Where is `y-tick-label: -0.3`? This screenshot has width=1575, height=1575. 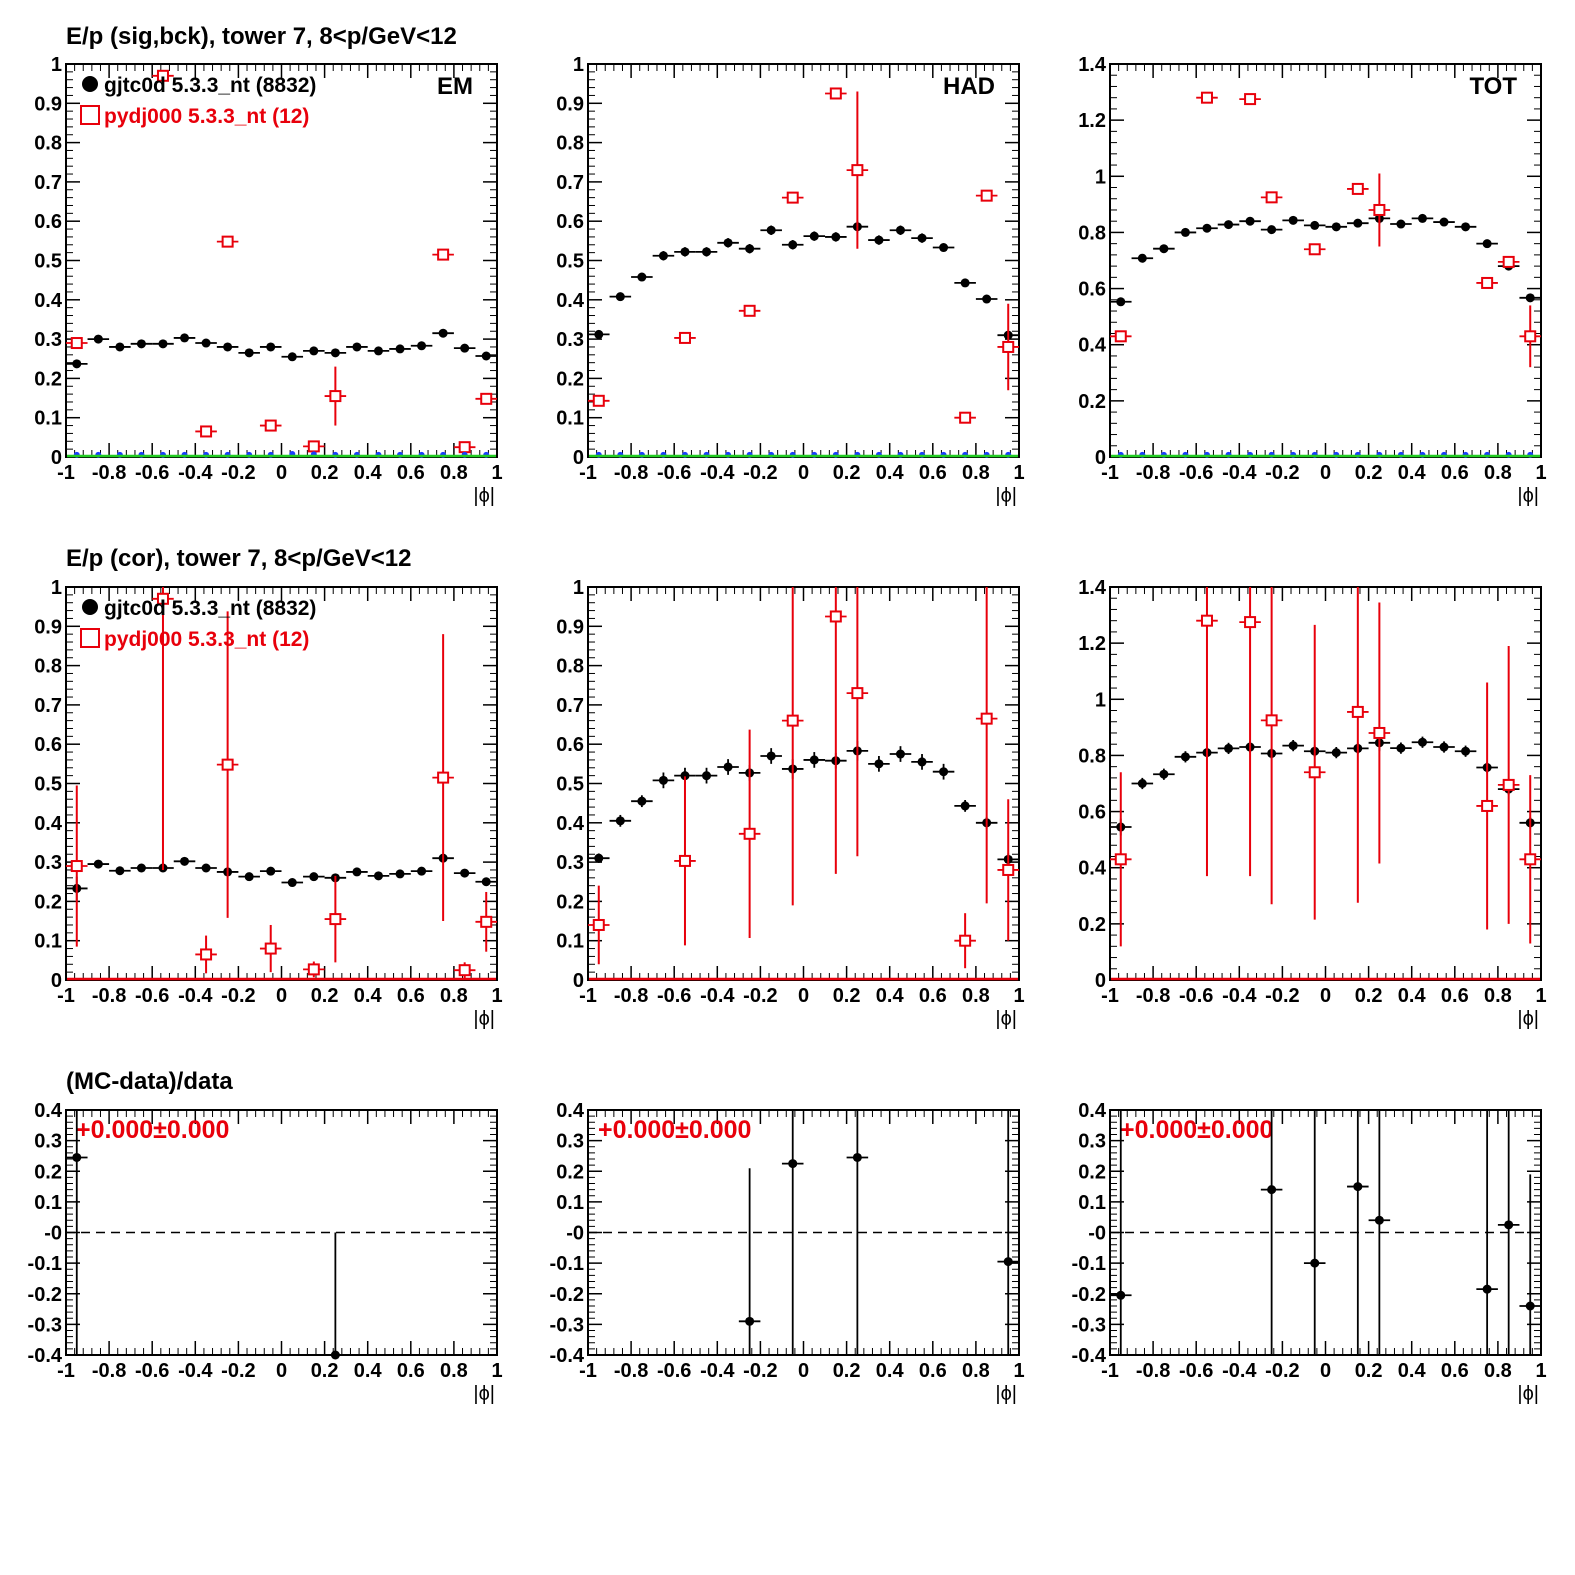 y-tick-label: -0.3 is located at coordinates (567, 1325).